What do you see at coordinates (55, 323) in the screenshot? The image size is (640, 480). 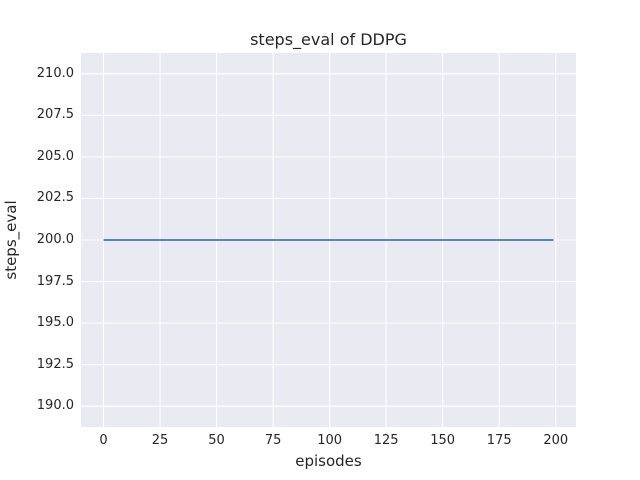 I see `y-tick-label: 195.0` at bounding box center [55, 323].